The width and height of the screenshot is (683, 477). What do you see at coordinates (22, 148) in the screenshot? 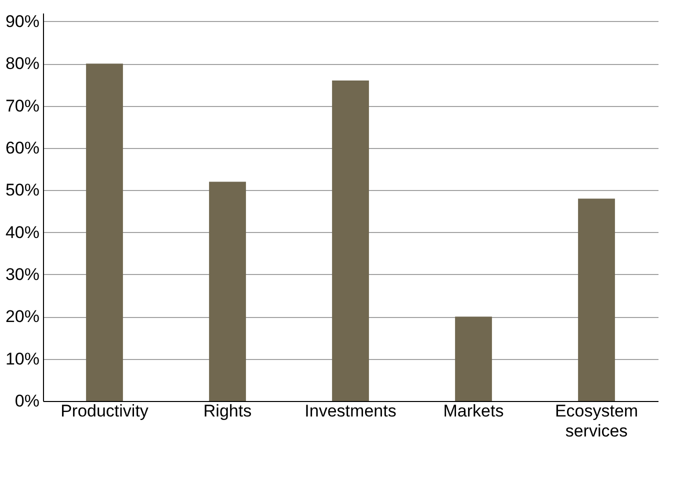
I see `y-tick-label: 60%` at bounding box center [22, 148].